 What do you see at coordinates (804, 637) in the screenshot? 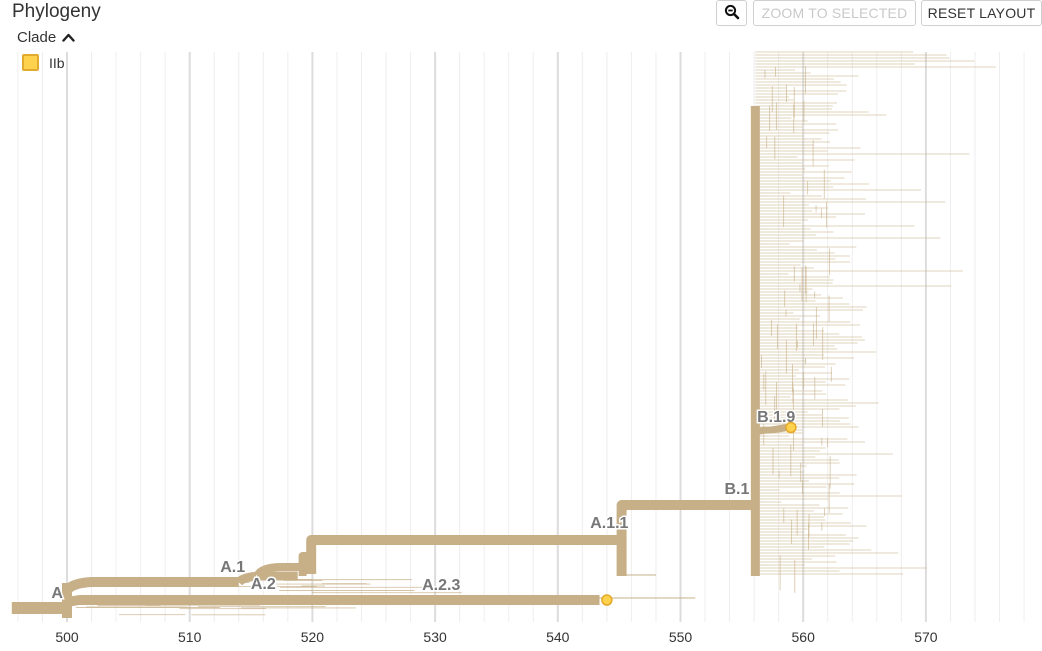
I see `x-tick-label: 560` at bounding box center [804, 637].